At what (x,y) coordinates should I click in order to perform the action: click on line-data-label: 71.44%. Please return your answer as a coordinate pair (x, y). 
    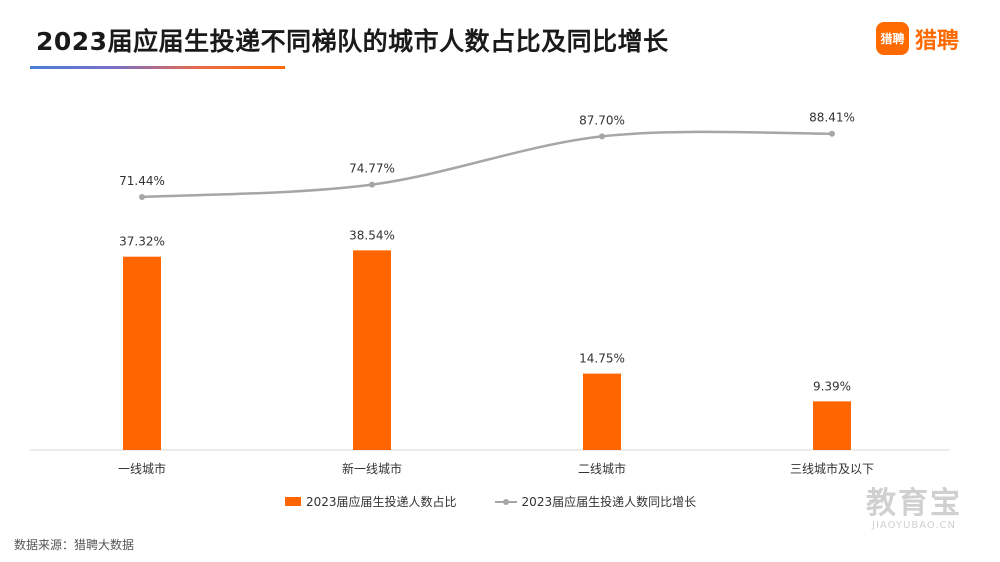
    Looking at the image, I should click on (142, 181).